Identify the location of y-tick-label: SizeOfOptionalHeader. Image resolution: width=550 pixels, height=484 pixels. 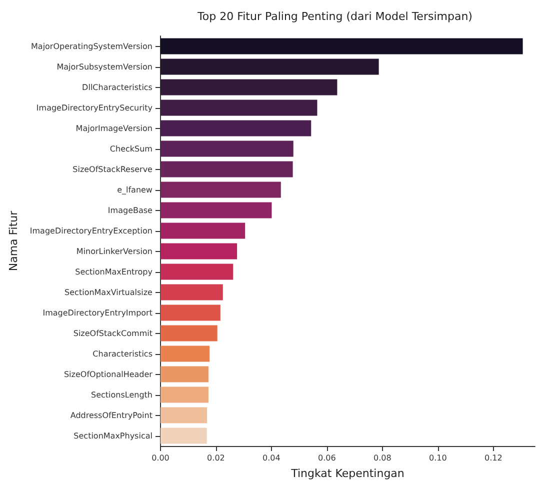
(109, 374).